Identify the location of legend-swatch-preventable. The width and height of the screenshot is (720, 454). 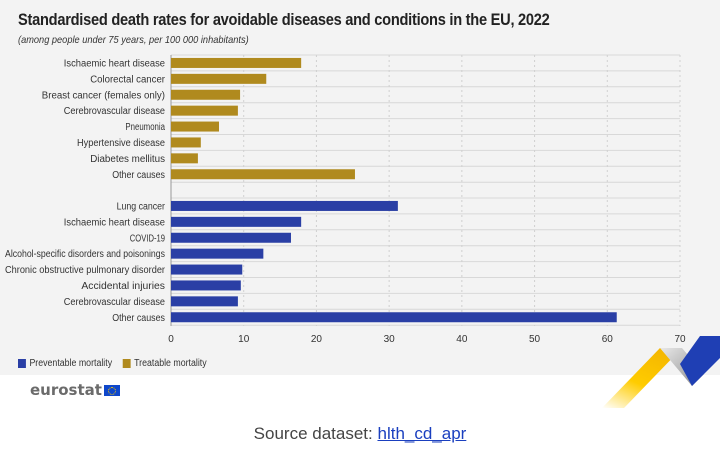
(22, 363).